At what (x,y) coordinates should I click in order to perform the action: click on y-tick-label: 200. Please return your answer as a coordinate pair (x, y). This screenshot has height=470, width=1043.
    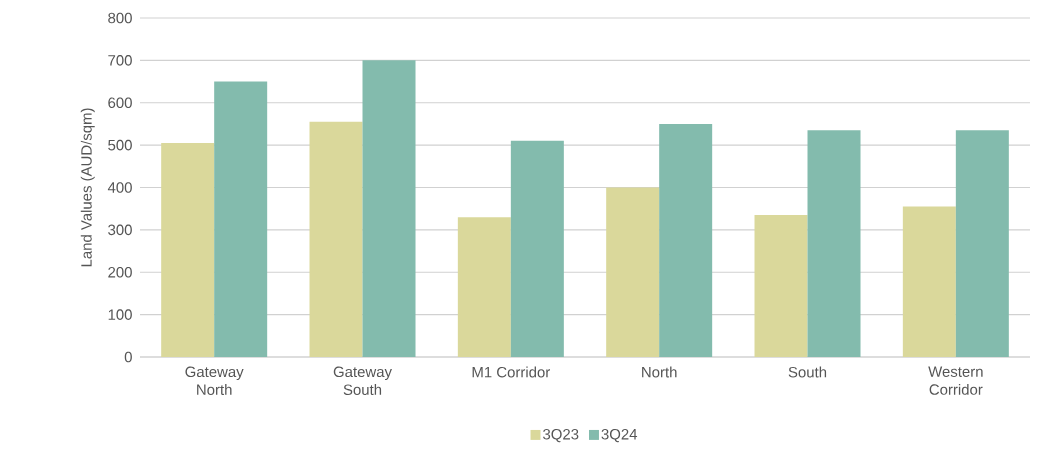
    Looking at the image, I should click on (120, 272).